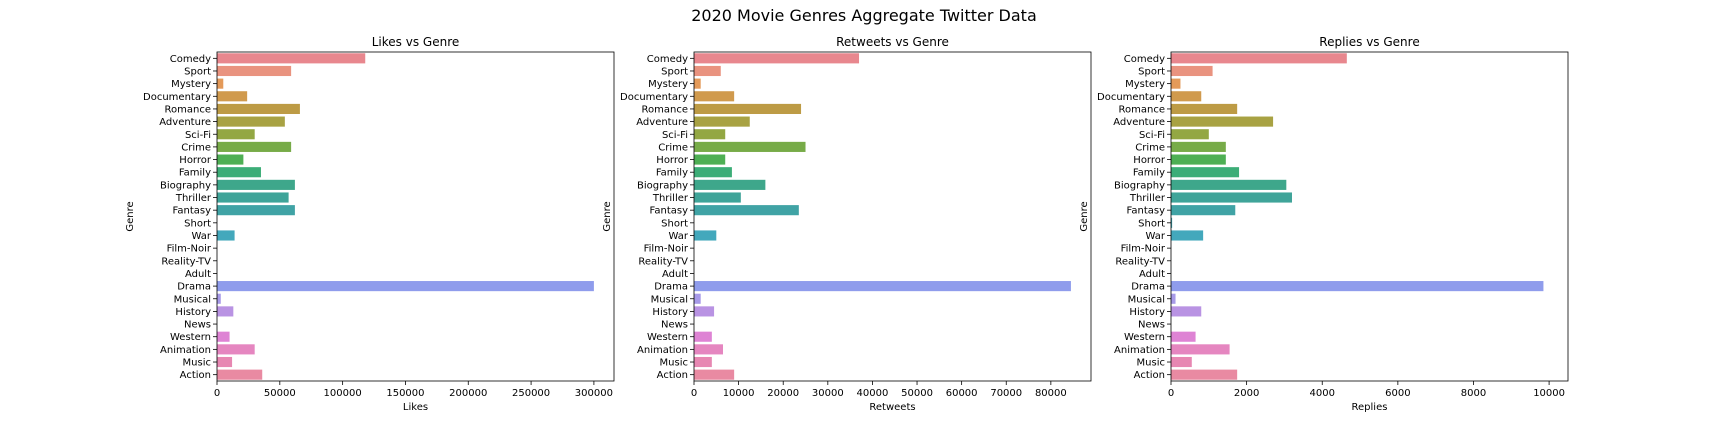 This screenshot has width=1728, height=432. Describe the element at coordinates (1181, 362) in the screenshot. I see `bar-music` at that location.